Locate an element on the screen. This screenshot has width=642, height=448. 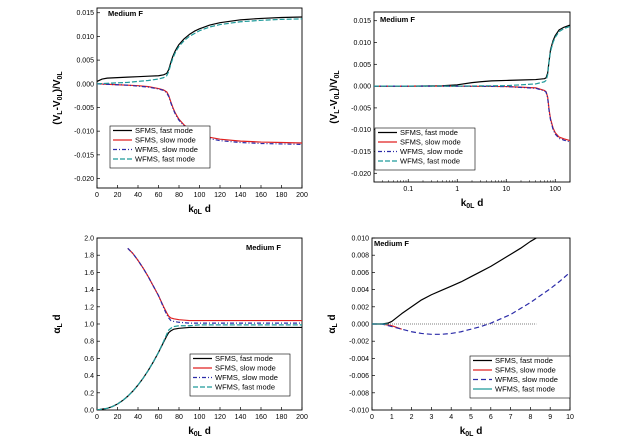
y-tick-label: -0.006 is located at coordinates (359, 376).